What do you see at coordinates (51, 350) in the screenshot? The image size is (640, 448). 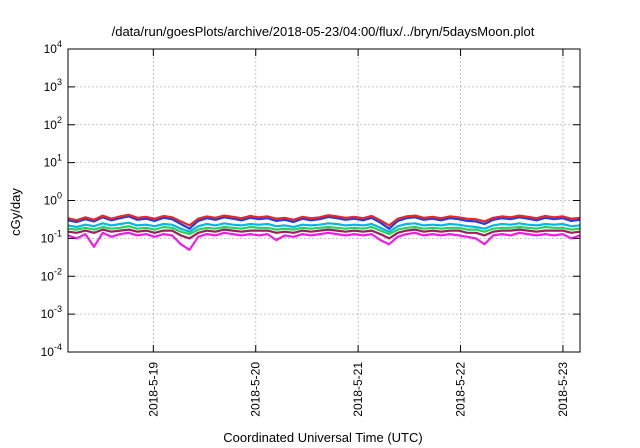 I see `y-tick-label: 10⁻⁴` at bounding box center [51, 350].